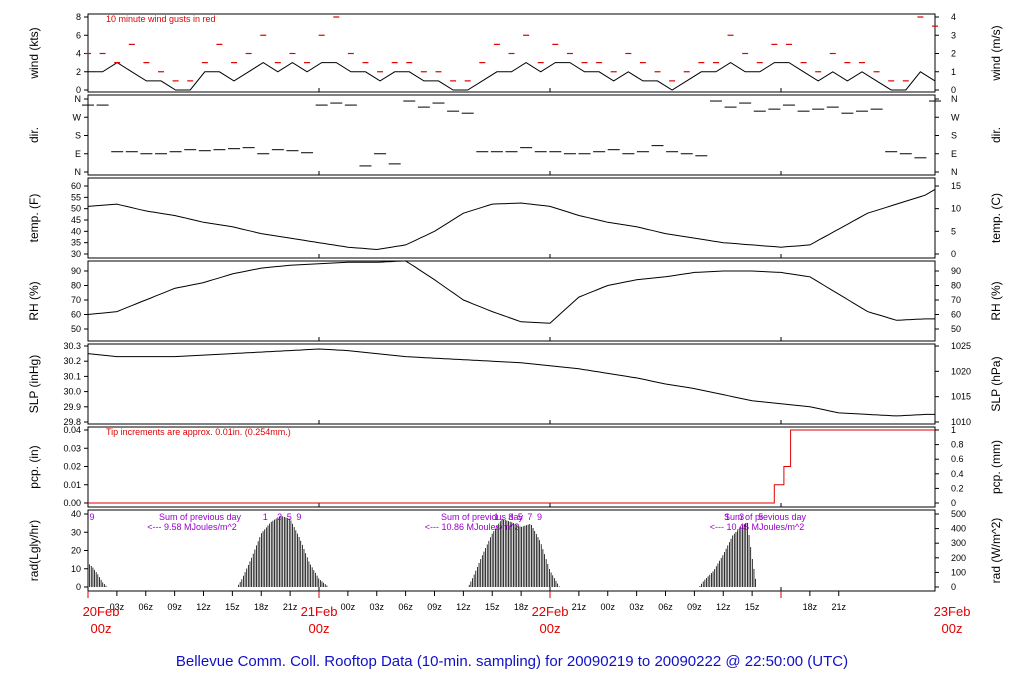 The height and width of the screenshot is (700, 1024). What do you see at coordinates (265, 517) in the screenshot?
I see `uv-index-mark: 1` at bounding box center [265, 517].